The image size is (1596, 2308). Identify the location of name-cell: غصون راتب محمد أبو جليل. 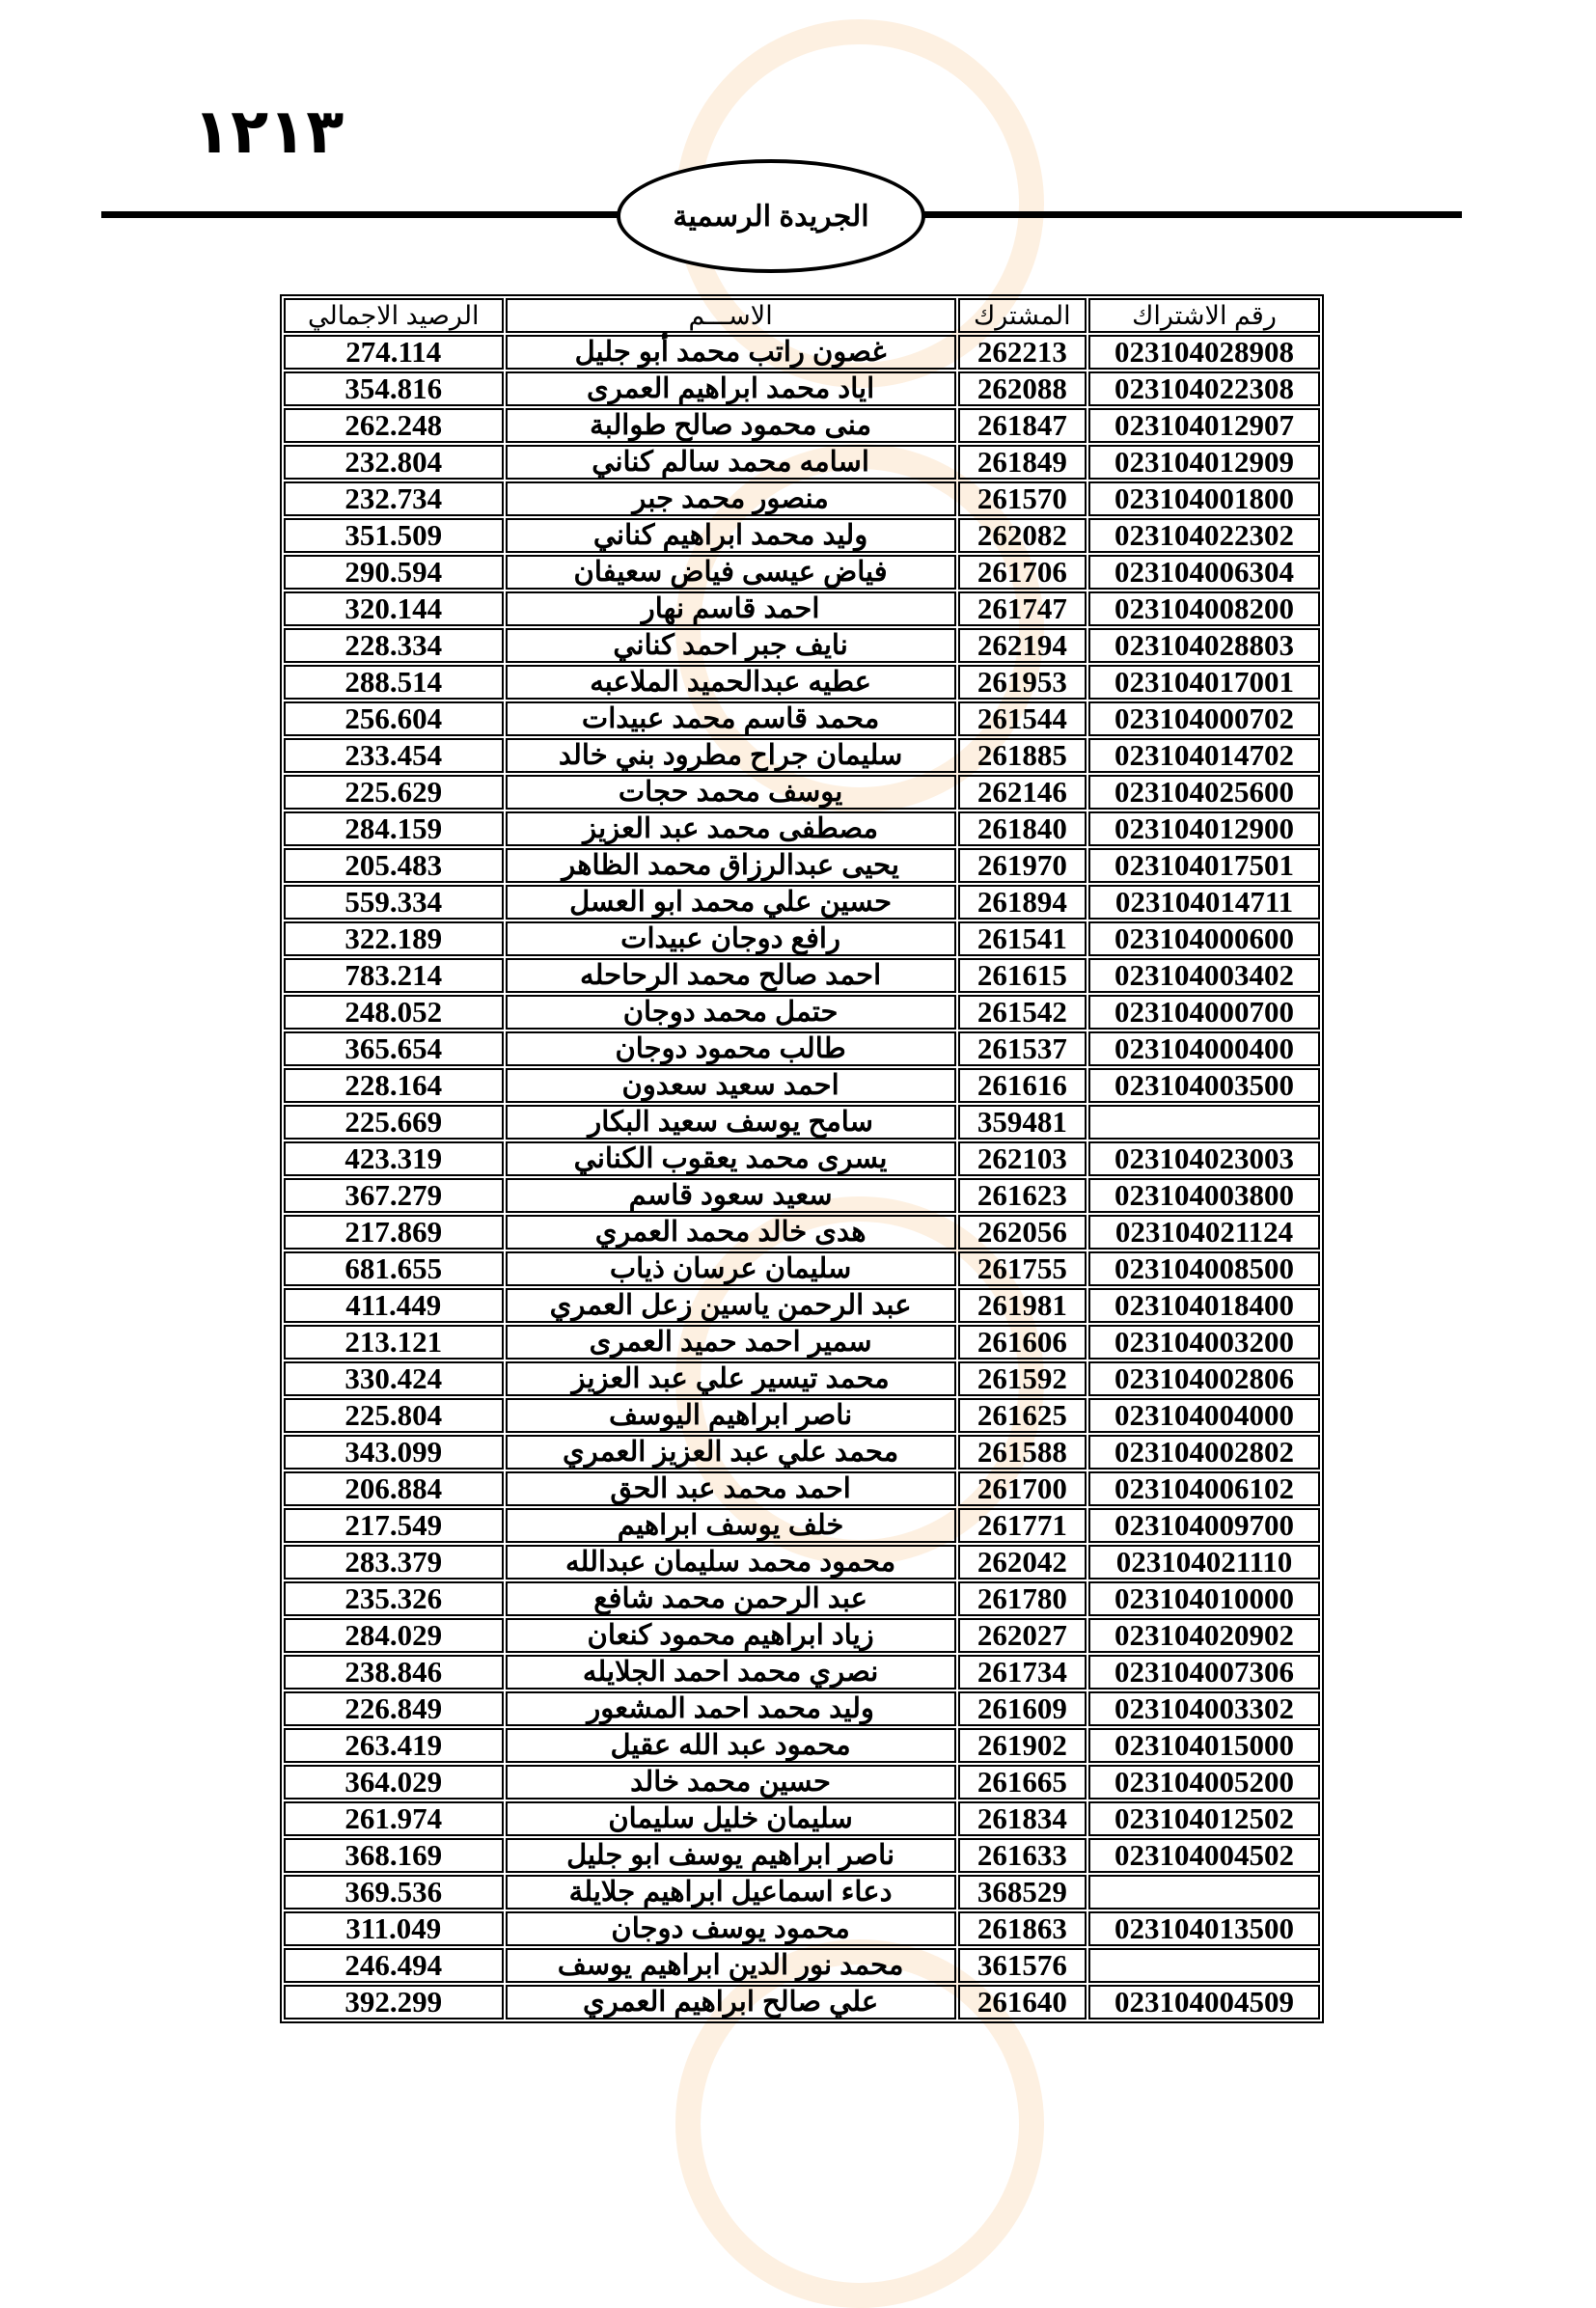
(731, 352).